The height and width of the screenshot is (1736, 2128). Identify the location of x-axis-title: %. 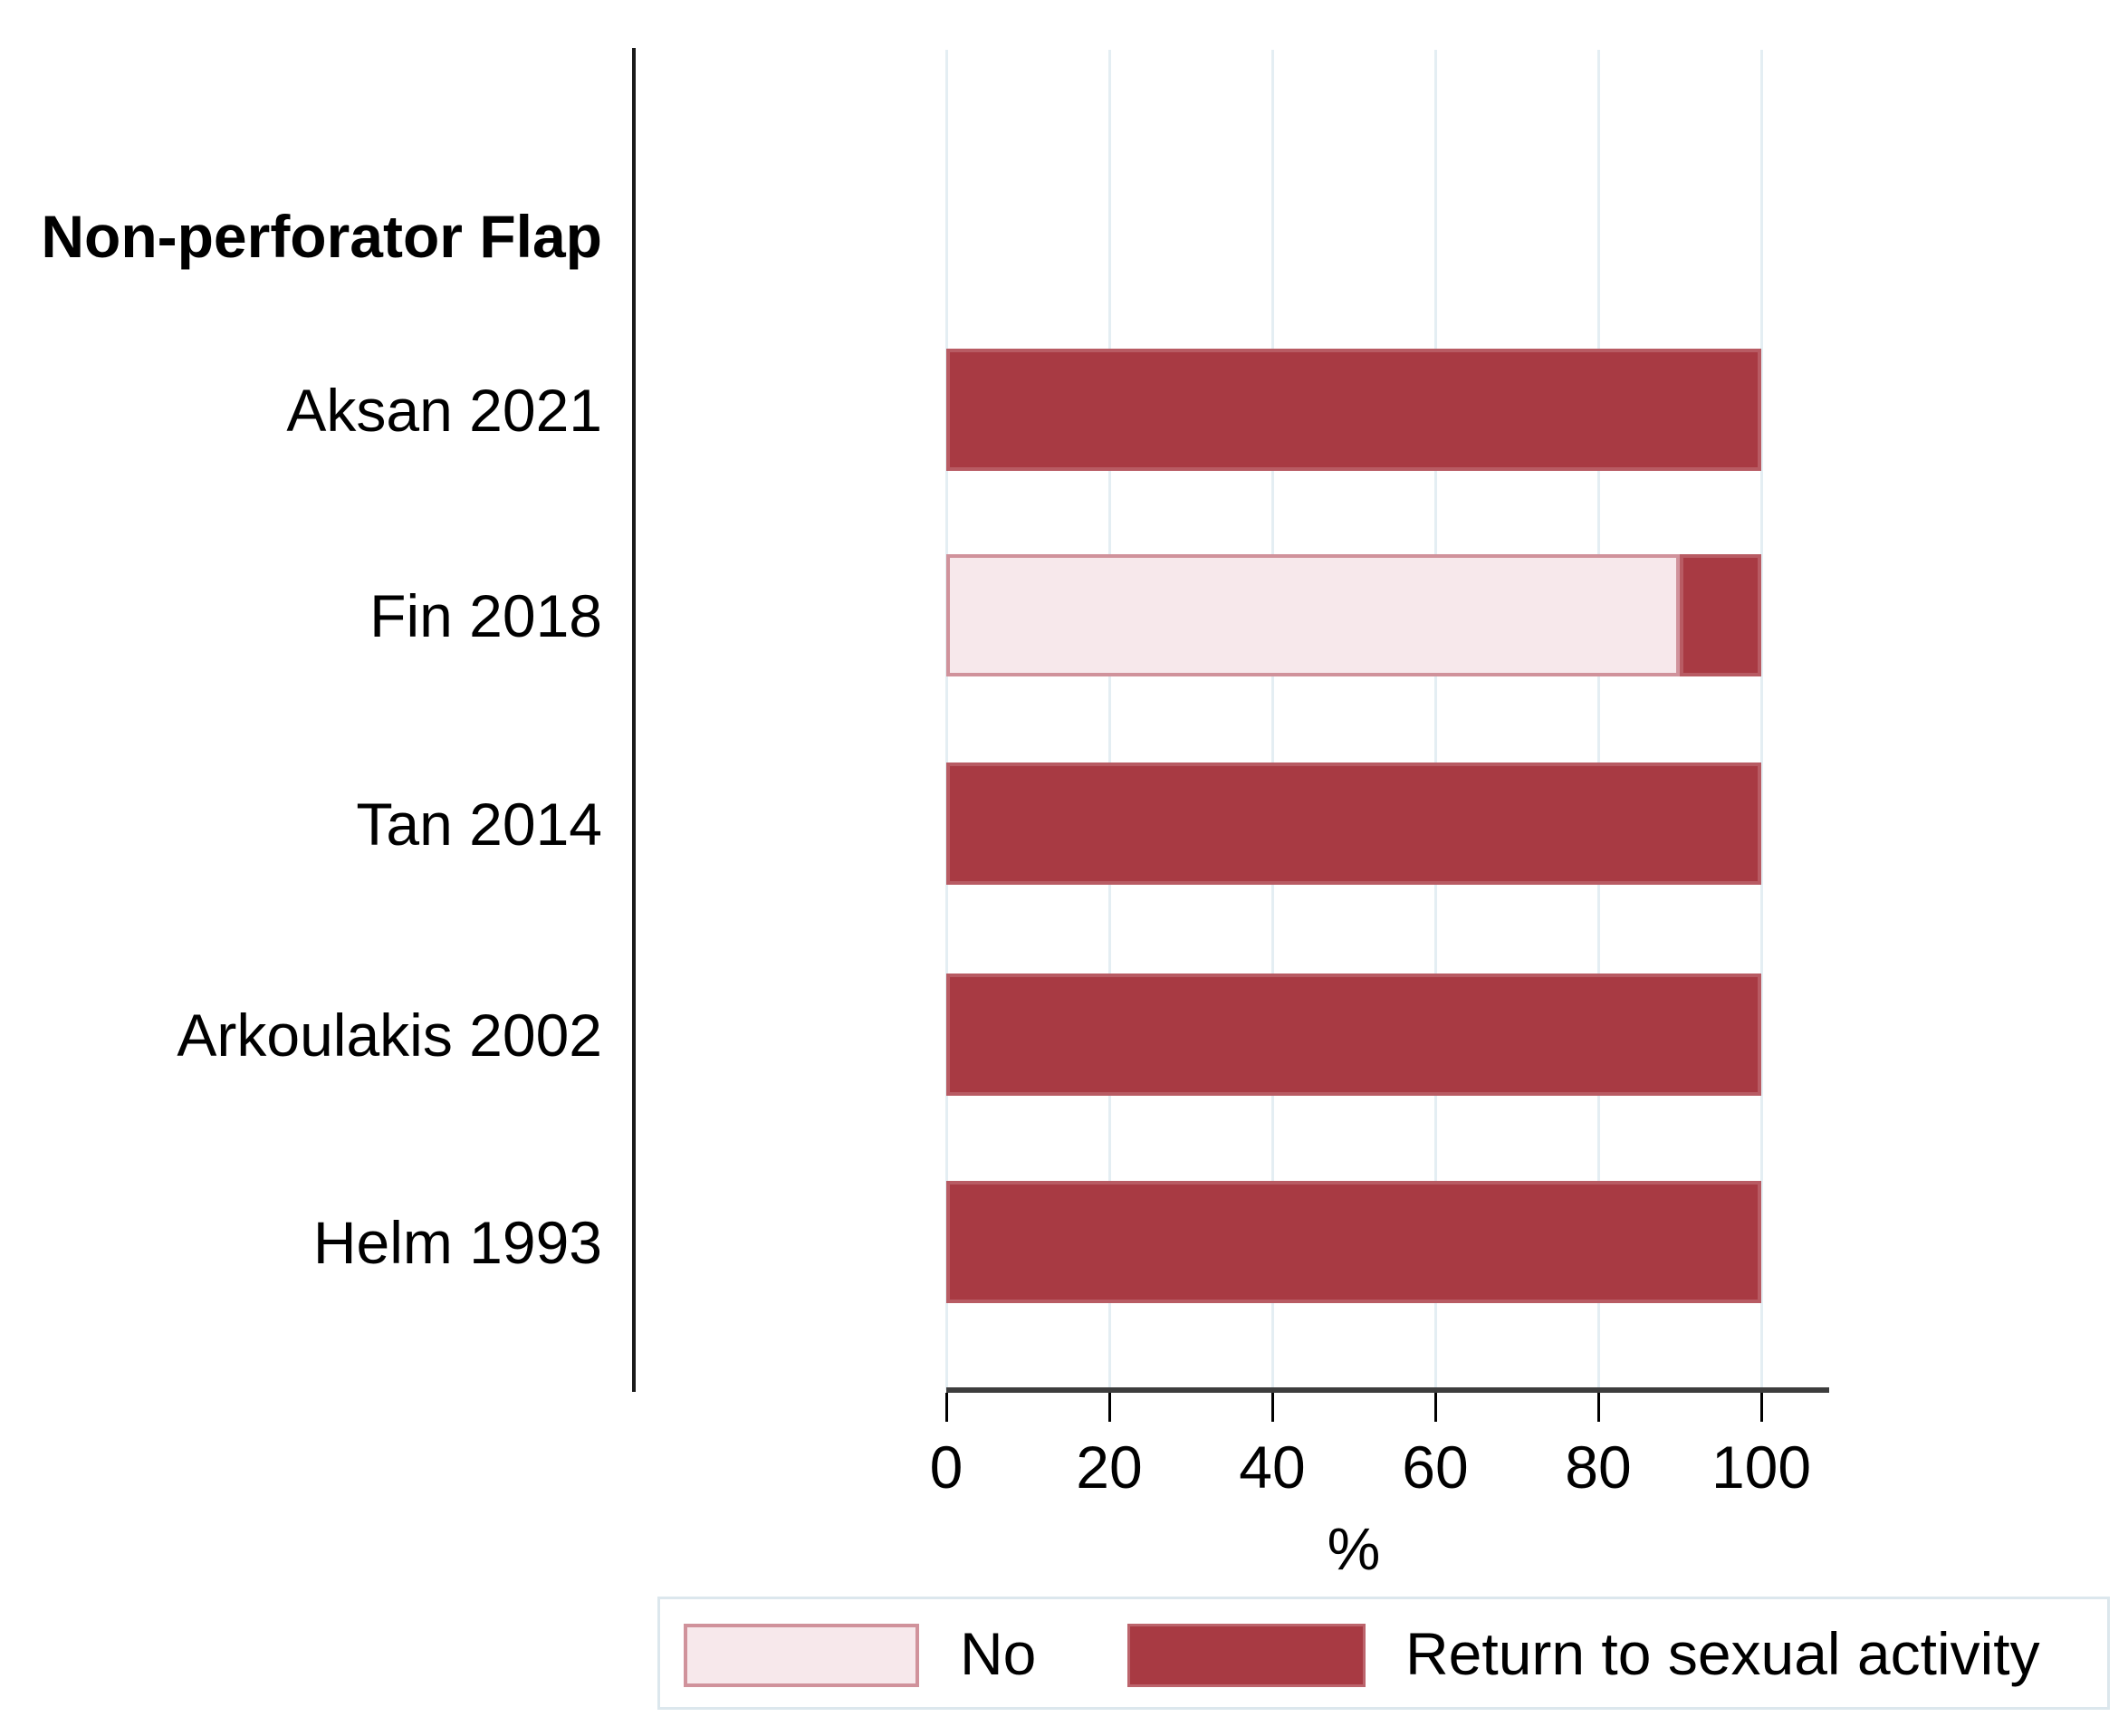
(1354, 1548).